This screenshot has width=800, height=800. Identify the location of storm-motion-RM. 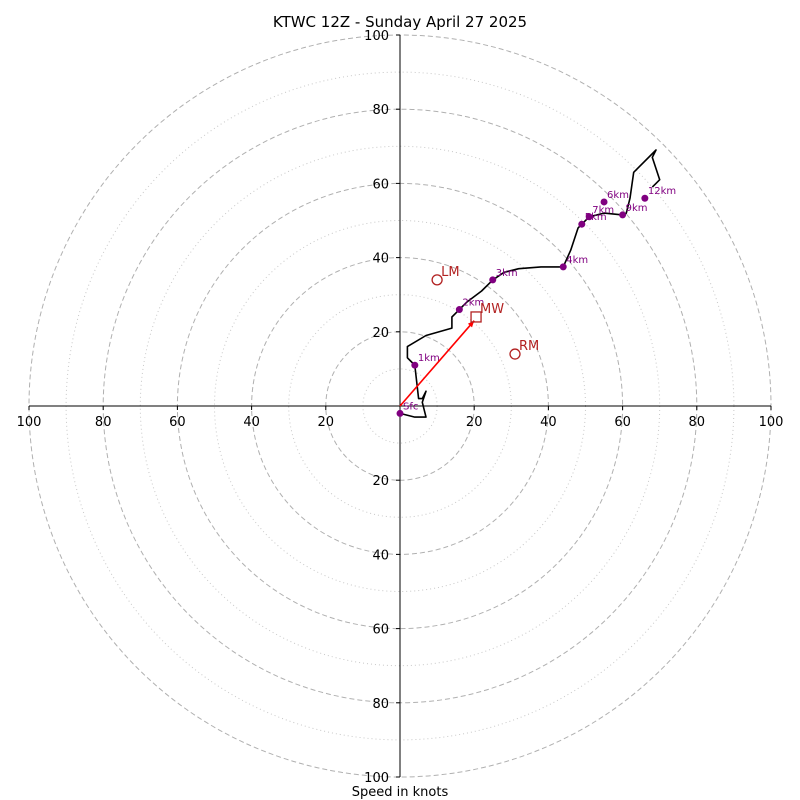
(515, 354).